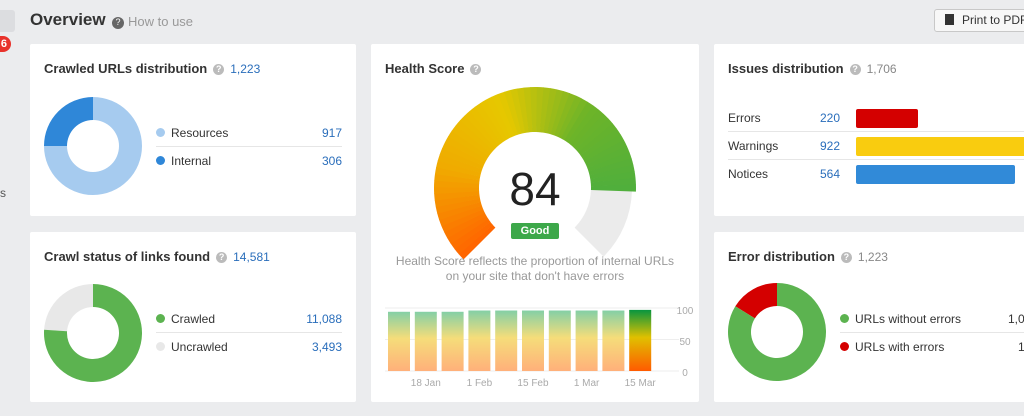 Image resolution: width=1024 pixels, height=416 pixels. I want to click on donut-slice-resources, so click(93, 146).